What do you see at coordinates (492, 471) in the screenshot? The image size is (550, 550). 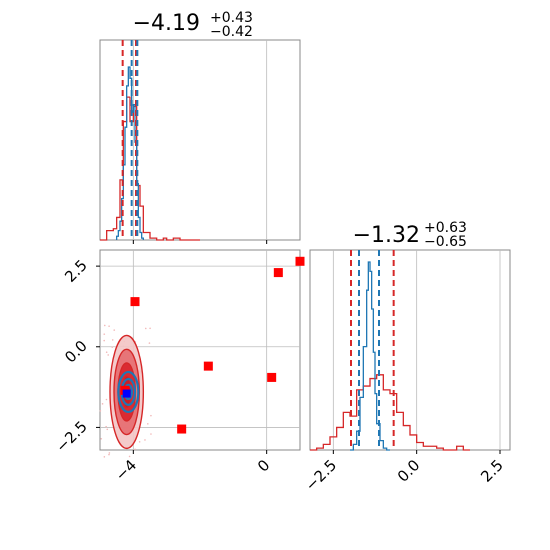 I see `x-tick-label: 2.5` at bounding box center [492, 471].